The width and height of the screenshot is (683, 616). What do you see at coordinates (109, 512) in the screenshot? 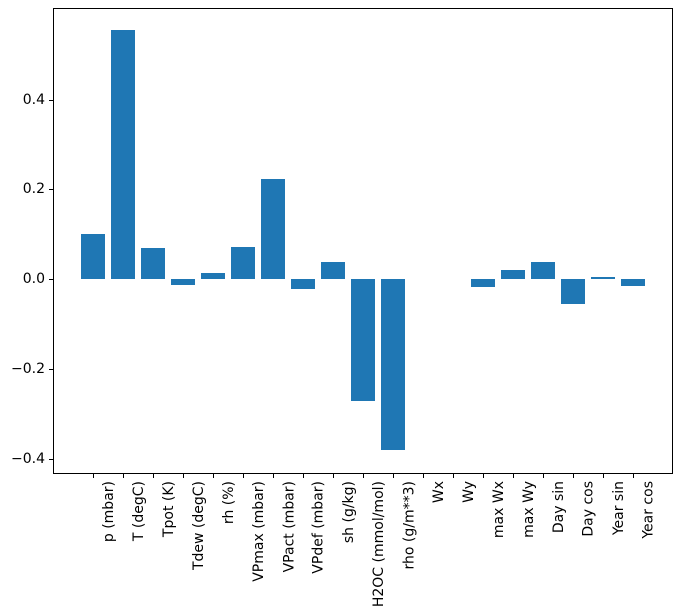
I see `x-tick-label: p (mbar)` at bounding box center [109, 512].